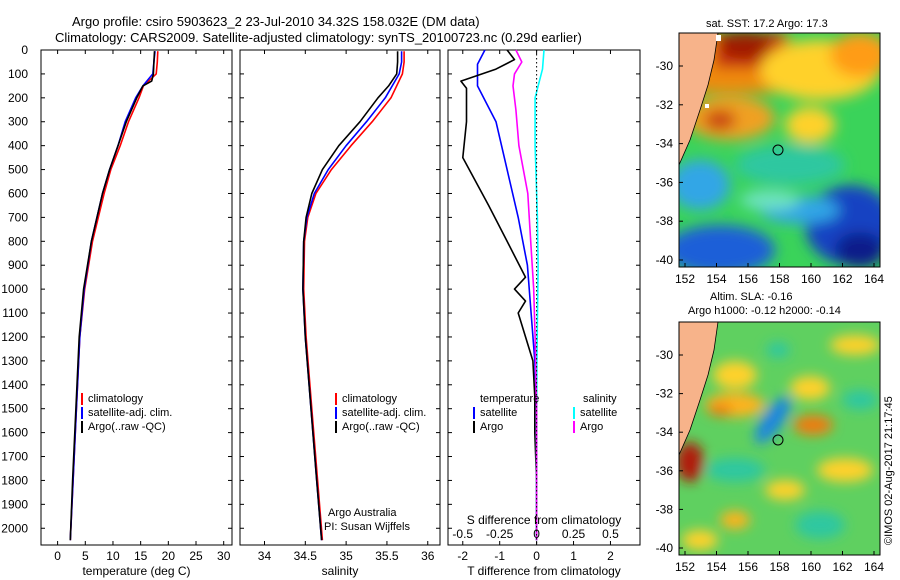 This screenshot has height=580, width=900. Describe the element at coordinates (573, 556) in the screenshot. I see `t-diff-tick-label: 1` at that location.